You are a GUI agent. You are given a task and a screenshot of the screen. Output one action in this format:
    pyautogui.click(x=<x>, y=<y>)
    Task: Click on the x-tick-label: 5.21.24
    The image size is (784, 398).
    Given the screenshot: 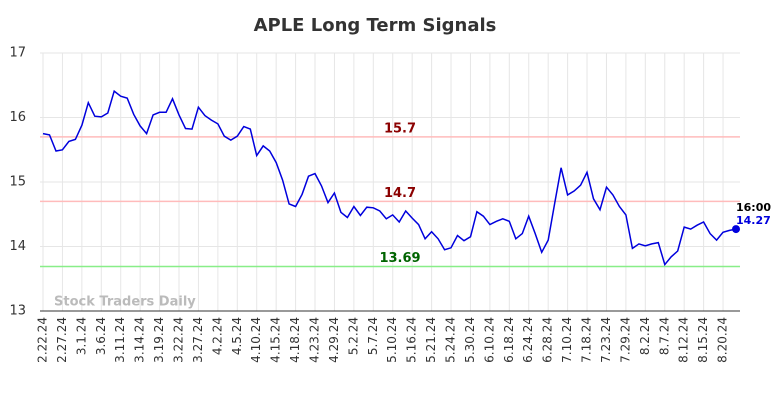 What is the action you would take?
    pyautogui.click(x=431, y=340)
    